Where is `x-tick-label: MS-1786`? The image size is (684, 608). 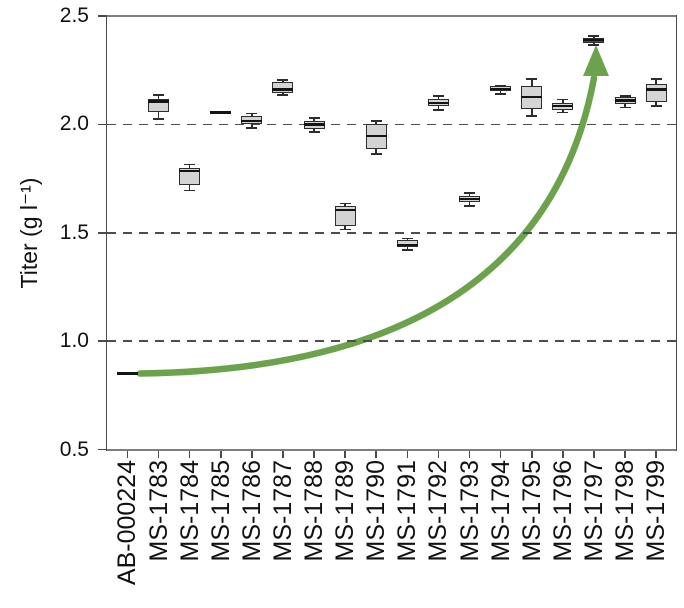 x-tick-label: MS-1786 is located at coordinates (251, 511).